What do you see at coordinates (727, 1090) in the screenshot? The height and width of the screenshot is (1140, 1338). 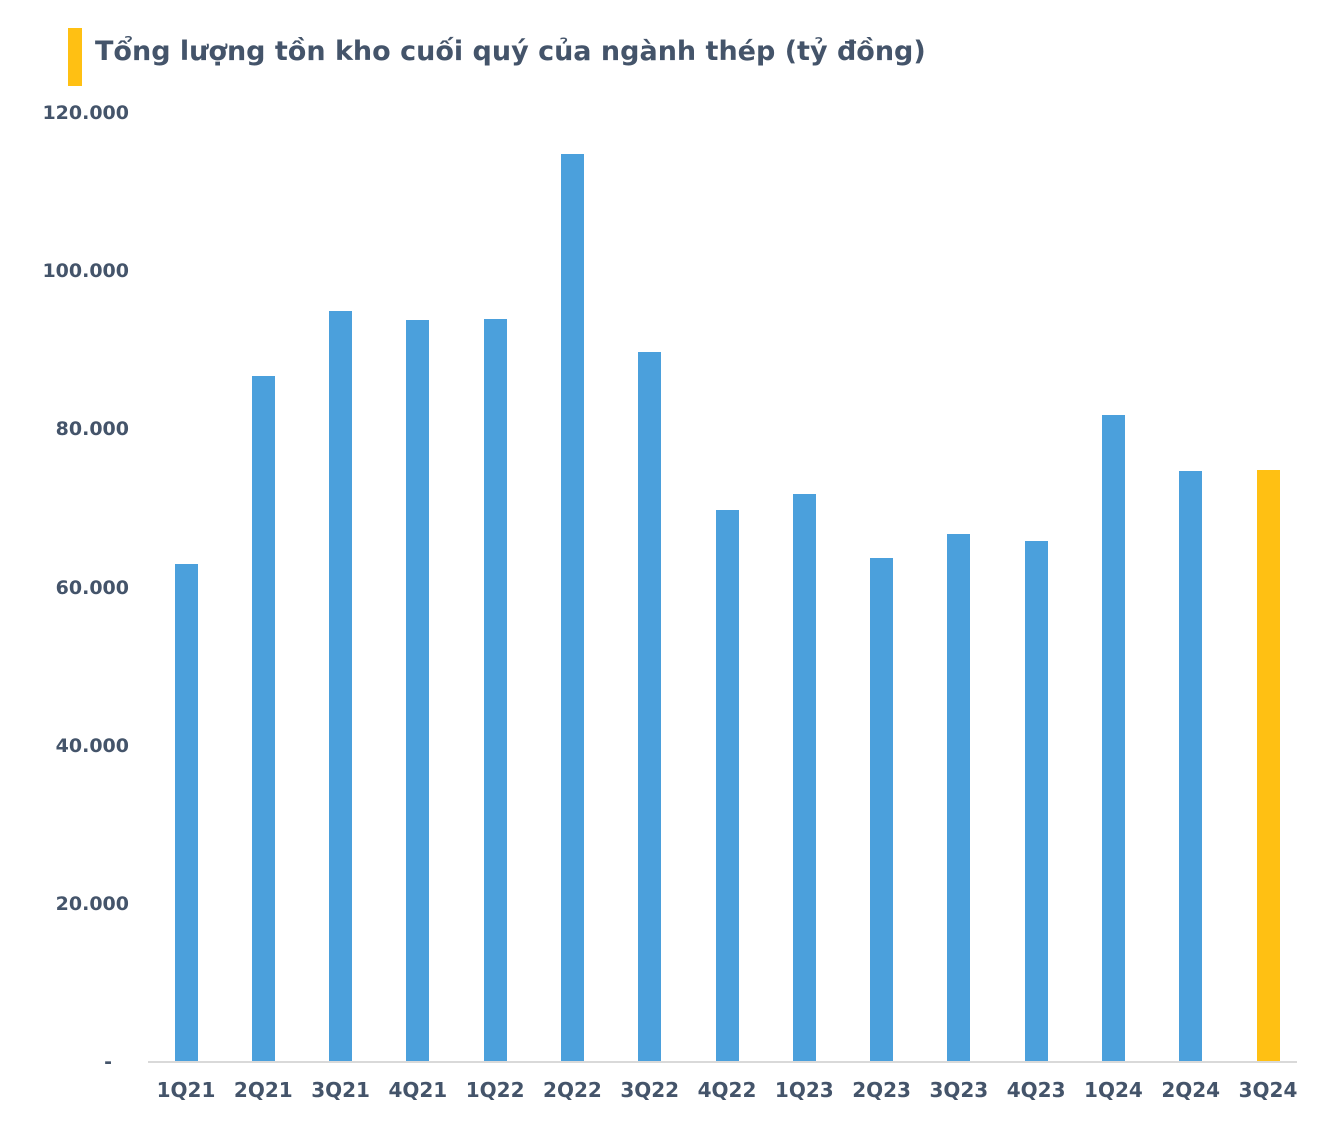 I see `x-label-4Q22: 4Q22` at bounding box center [727, 1090].